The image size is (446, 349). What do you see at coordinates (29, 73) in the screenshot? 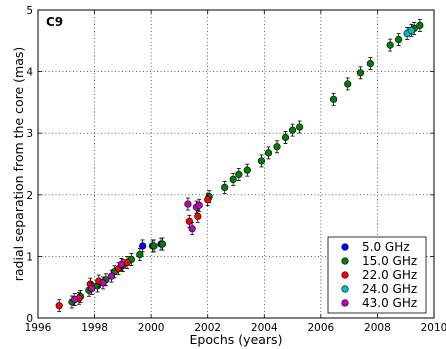
I see `y-tick-label: 4` at bounding box center [29, 73].